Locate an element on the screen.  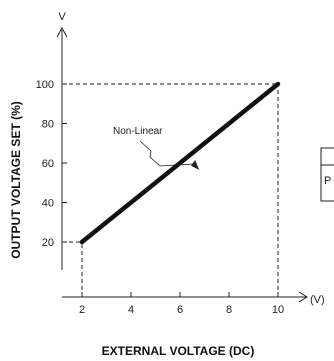
x-tick-label: 8 is located at coordinates (229, 310).